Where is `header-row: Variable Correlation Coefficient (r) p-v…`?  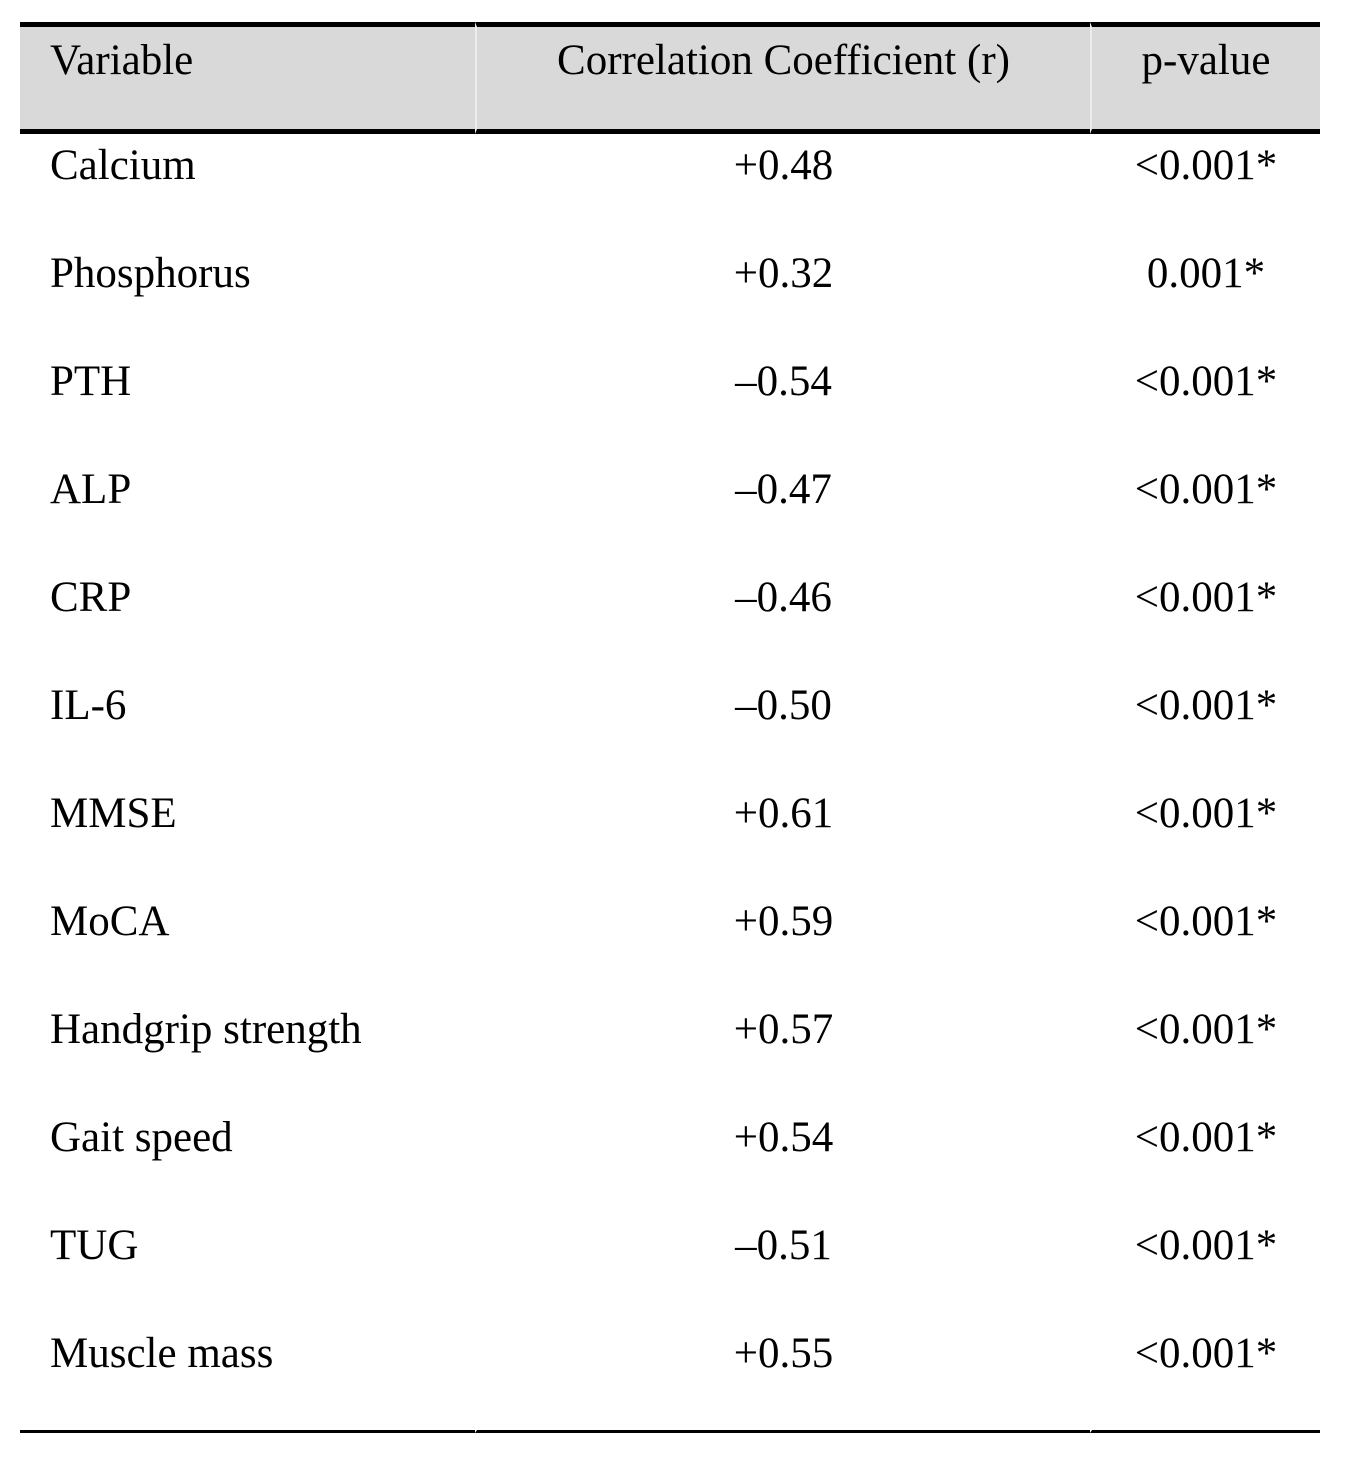 header-row: Variable Correlation Coefficient (r) p-v… is located at coordinates (670, 78).